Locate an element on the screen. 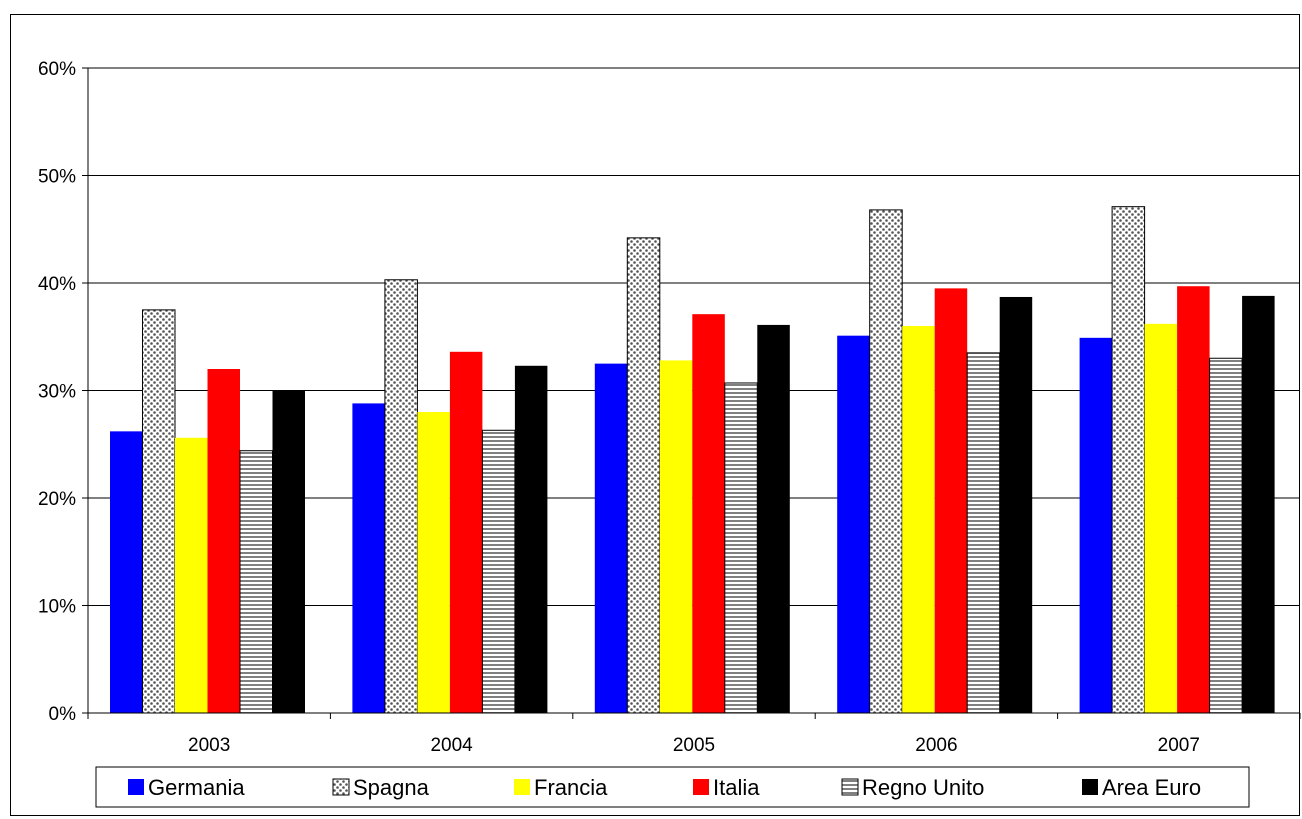 The height and width of the screenshot is (819, 1302). y-tick-label: 30% is located at coordinates (57, 392).